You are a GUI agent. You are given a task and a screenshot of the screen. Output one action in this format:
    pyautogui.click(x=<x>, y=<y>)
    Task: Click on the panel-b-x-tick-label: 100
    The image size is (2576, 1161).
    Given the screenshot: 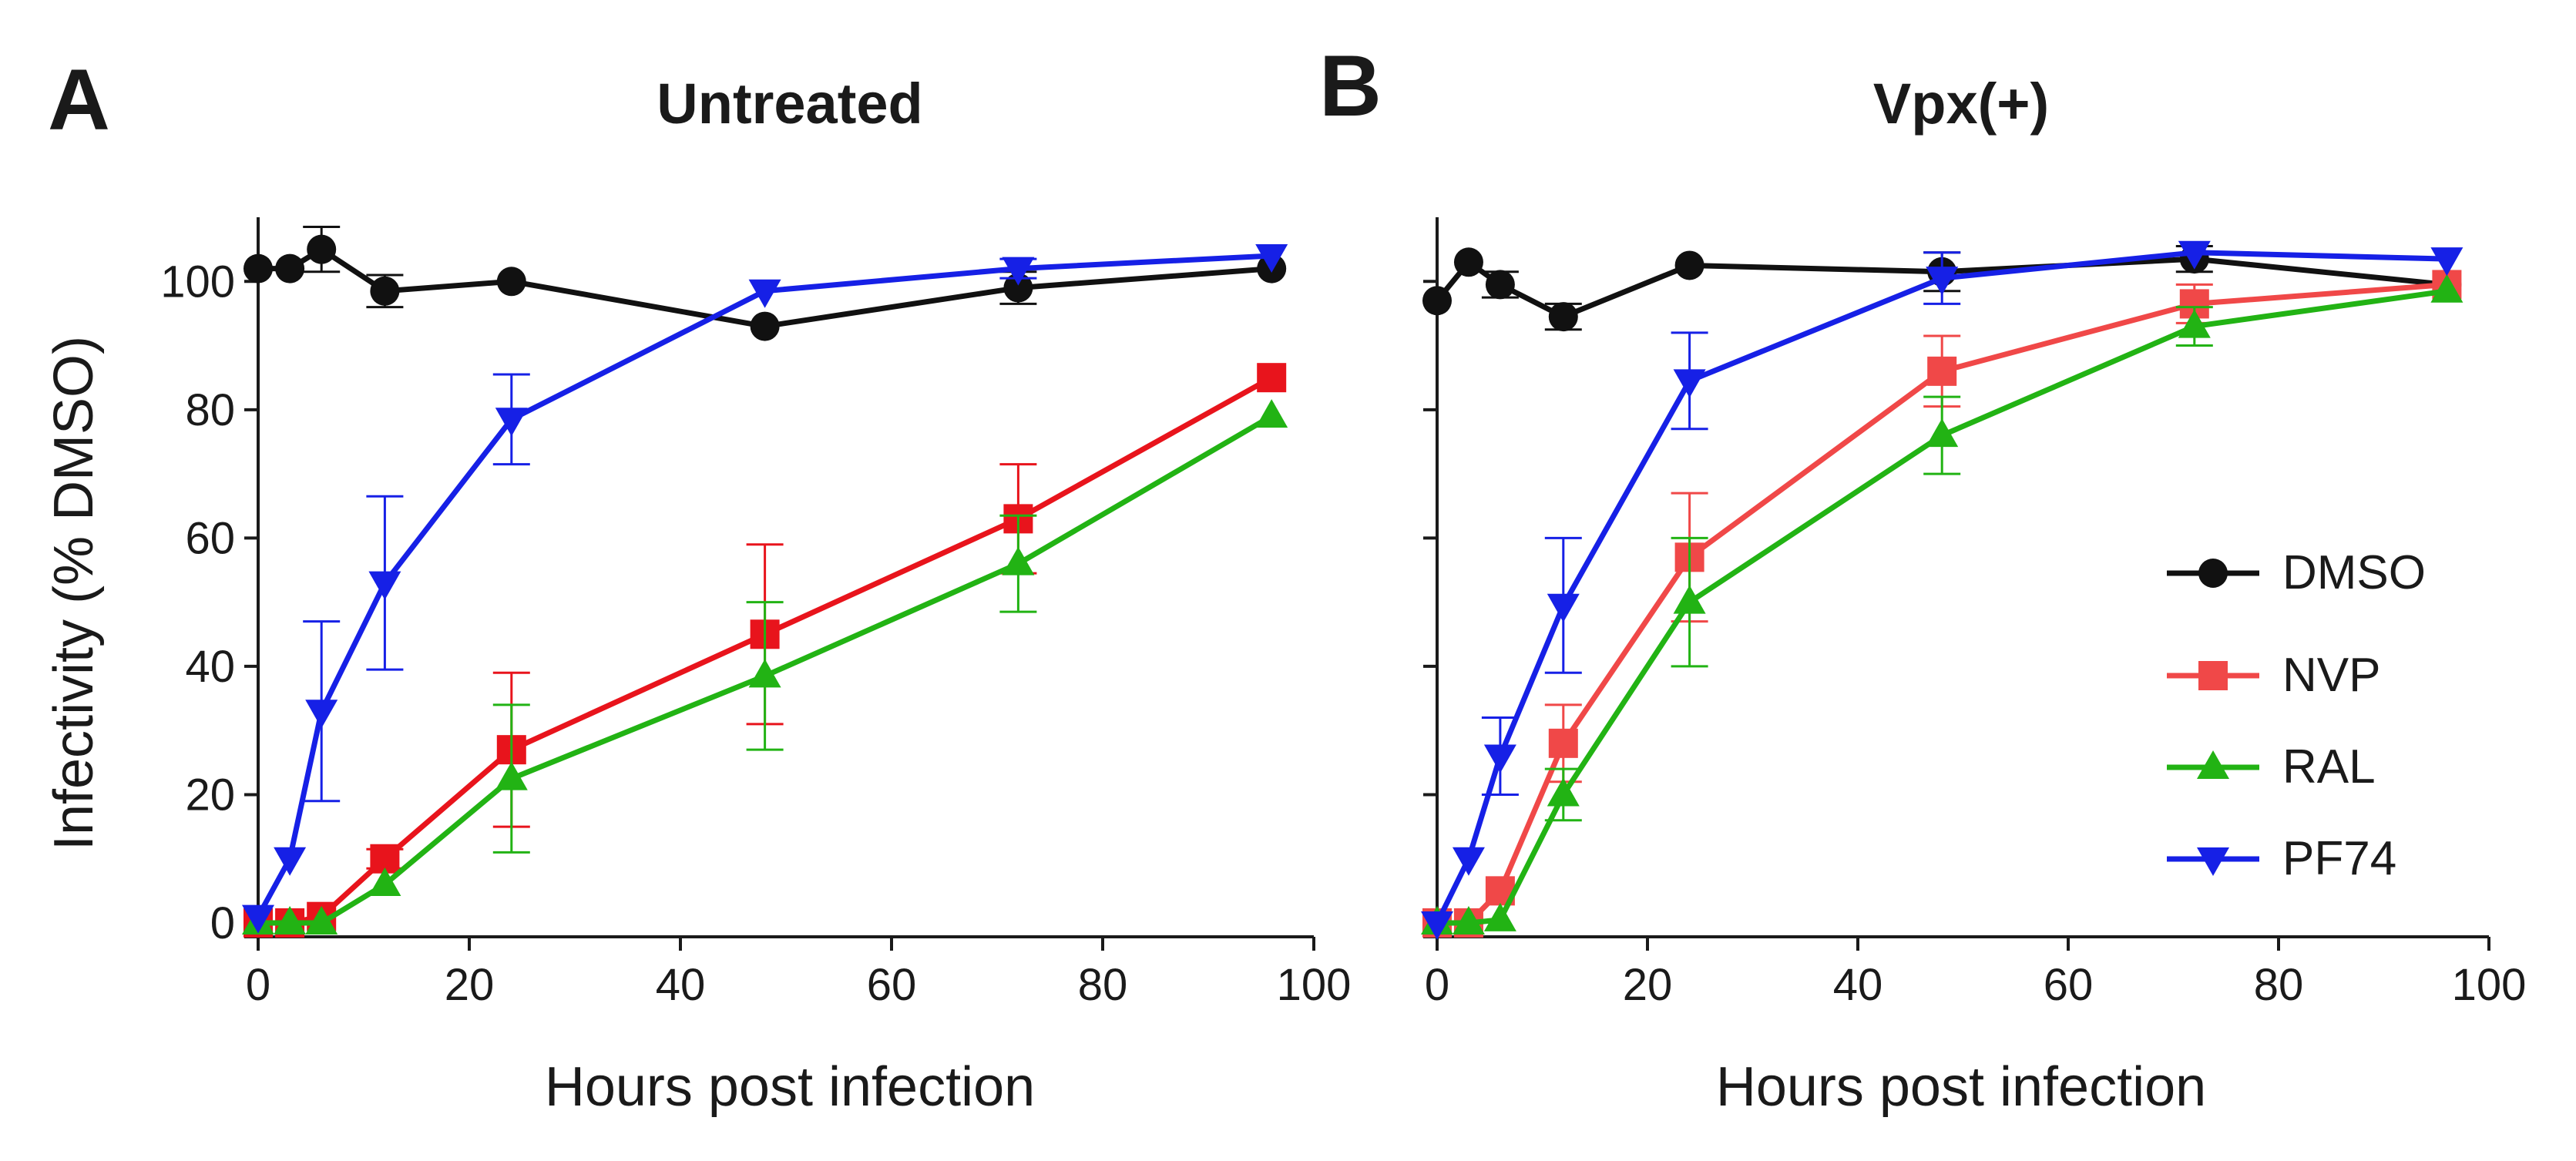 What is the action you would take?
    pyautogui.click(x=2489, y=985)
    